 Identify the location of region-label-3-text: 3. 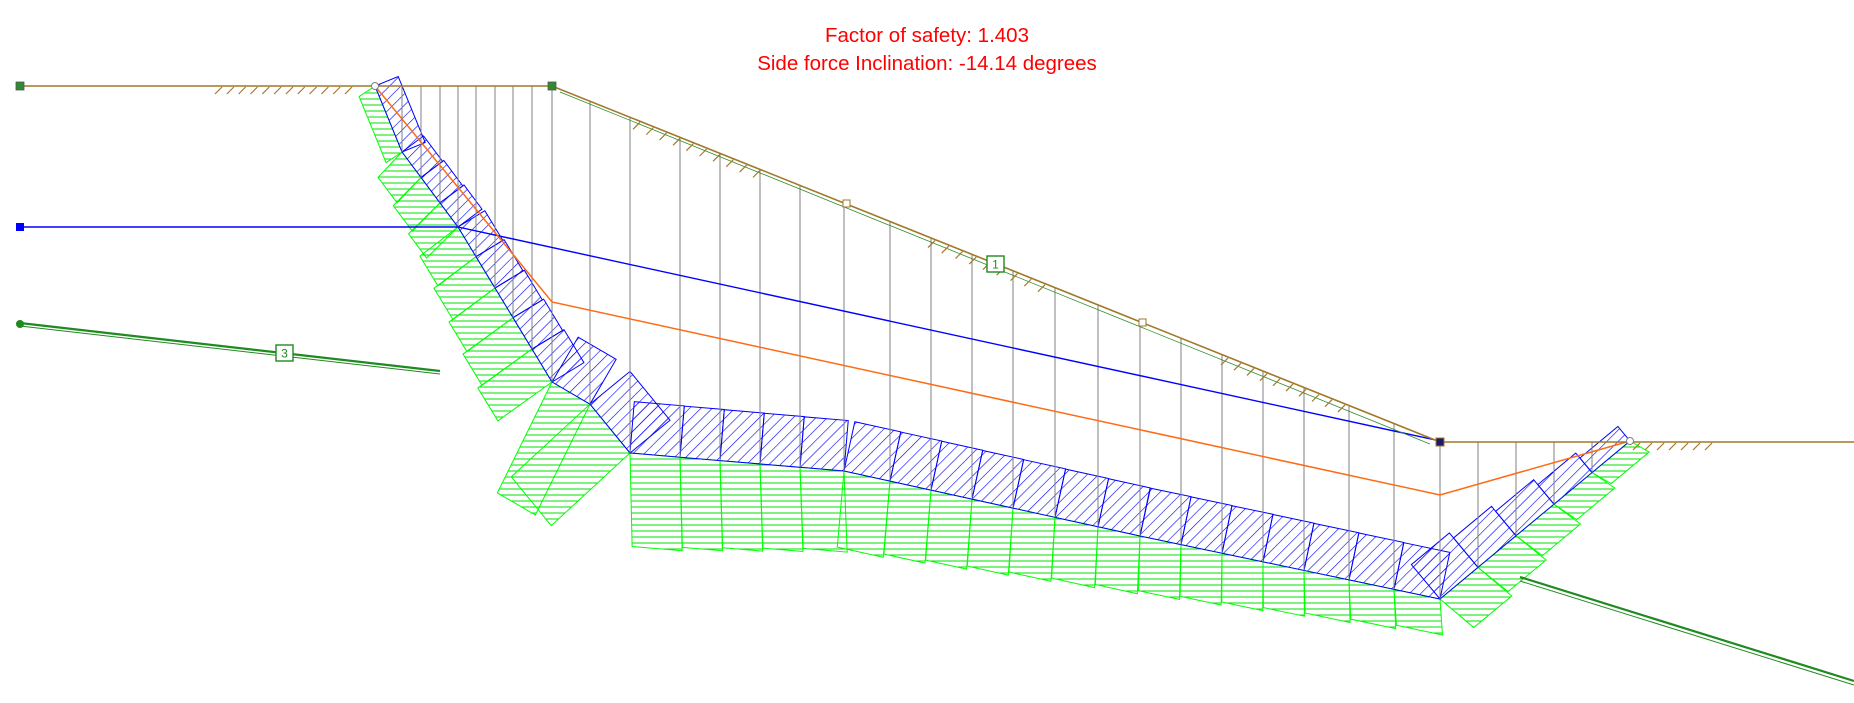
(284, 354).